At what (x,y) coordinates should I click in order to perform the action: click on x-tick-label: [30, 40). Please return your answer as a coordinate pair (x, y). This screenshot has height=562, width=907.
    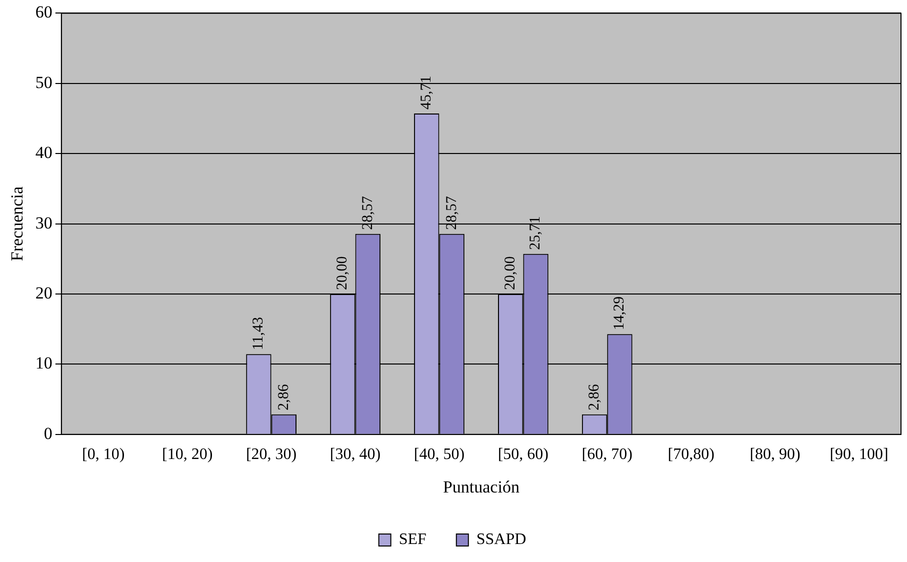
    Looking at the image, I should click on (355, 455).